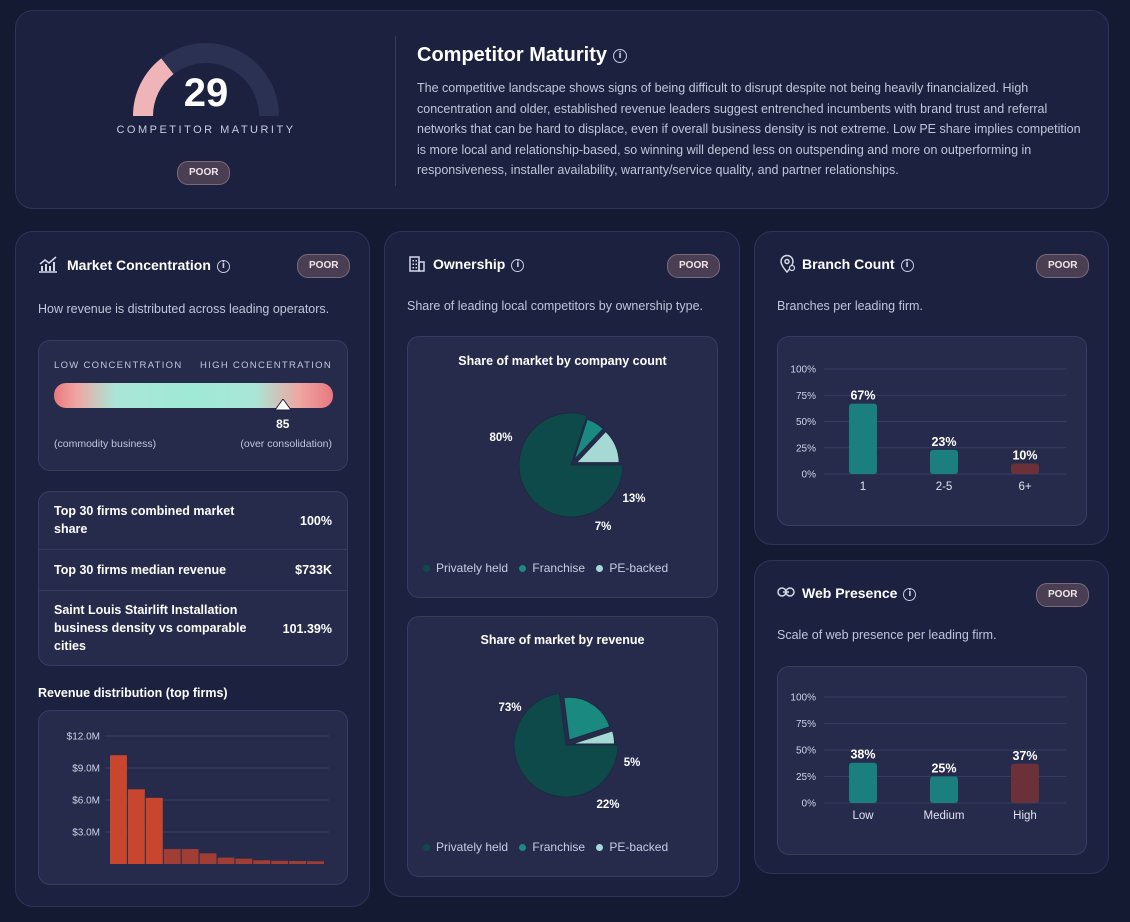 The width and height of the screenshot is (1130, 922). I want to click on pie-value-label: 73%, so click(509, 708).